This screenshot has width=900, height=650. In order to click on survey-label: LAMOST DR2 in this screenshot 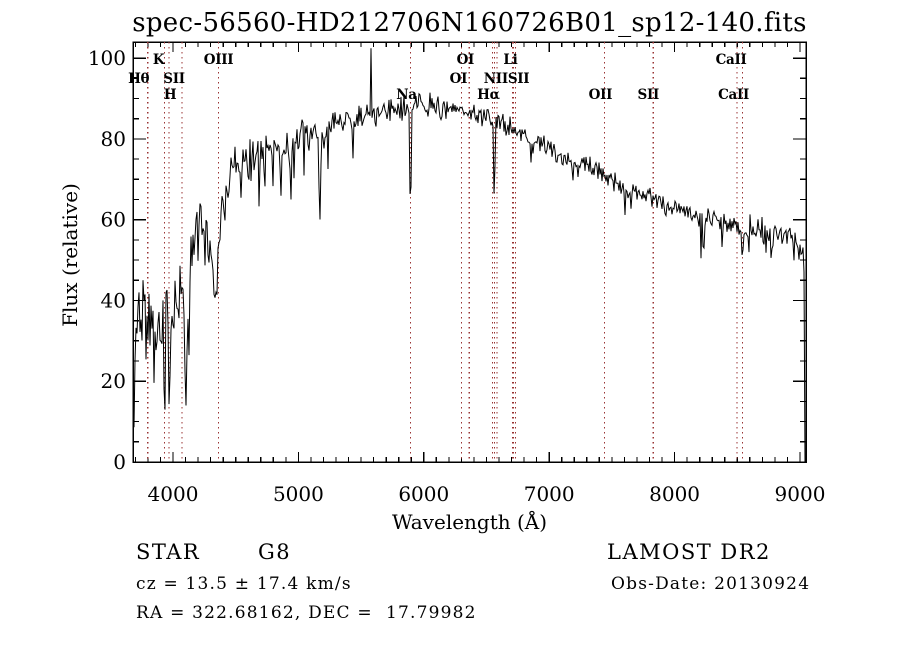, I will do `click(689, 552)`.